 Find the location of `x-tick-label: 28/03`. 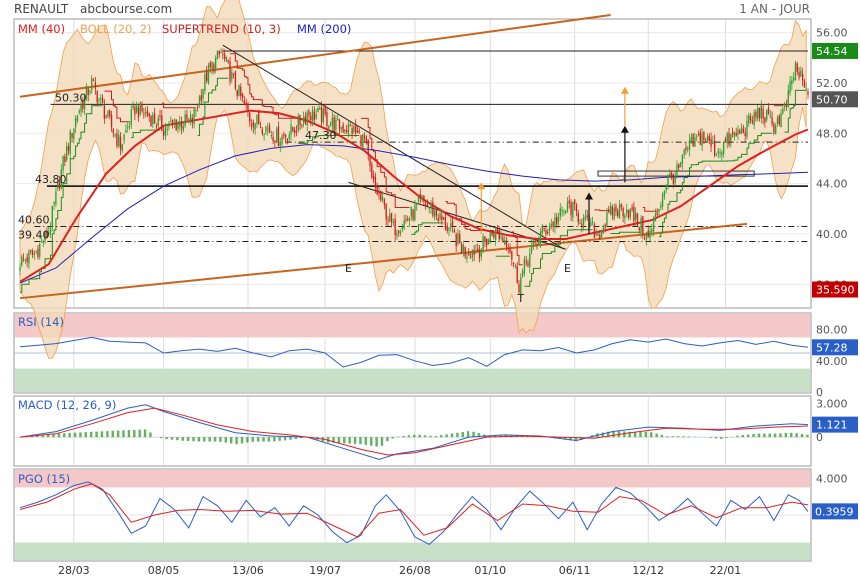

x-tick-label: 28/03 is located at coordinates (74, 570).